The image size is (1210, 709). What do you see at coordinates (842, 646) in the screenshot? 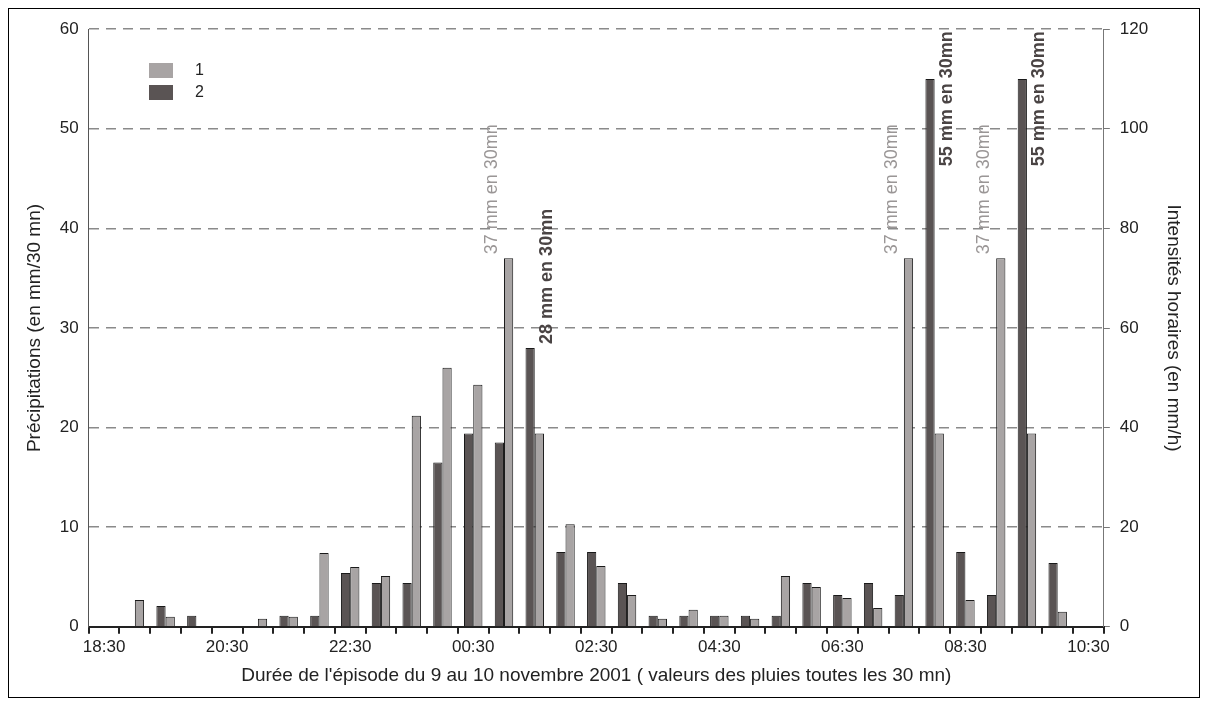
I see `x-tick-label: 06:30` at bounding box center [842, 646].